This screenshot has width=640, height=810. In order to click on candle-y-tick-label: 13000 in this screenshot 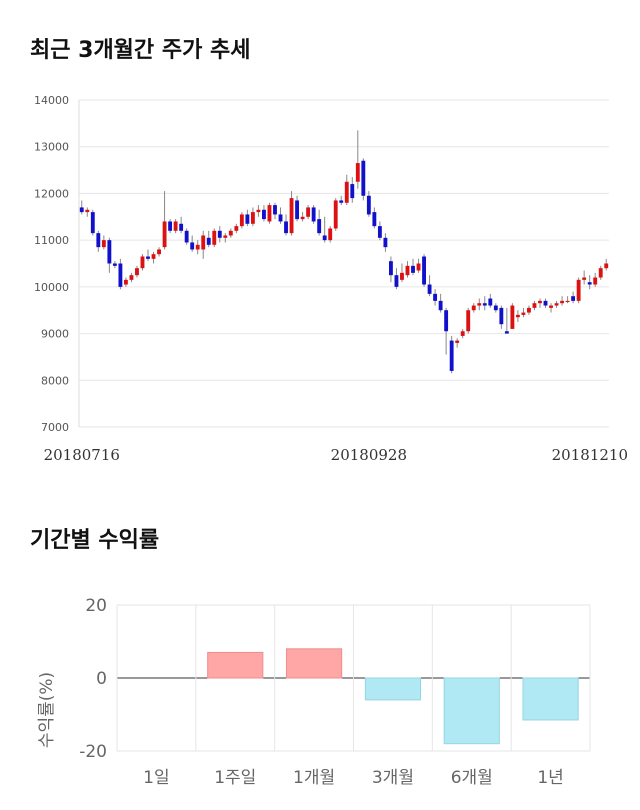, I will do `click(51, 147)`.